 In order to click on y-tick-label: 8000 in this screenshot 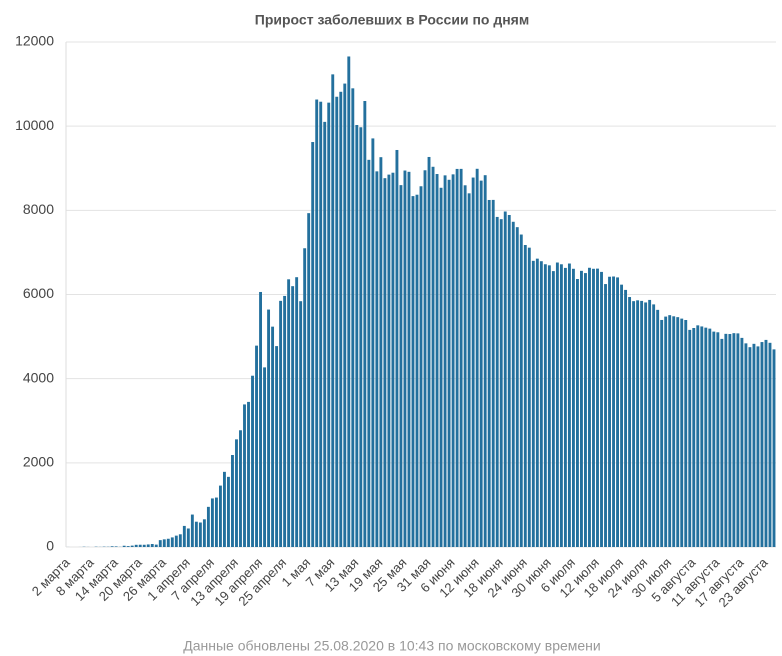, I will do `click(38, 209)`.